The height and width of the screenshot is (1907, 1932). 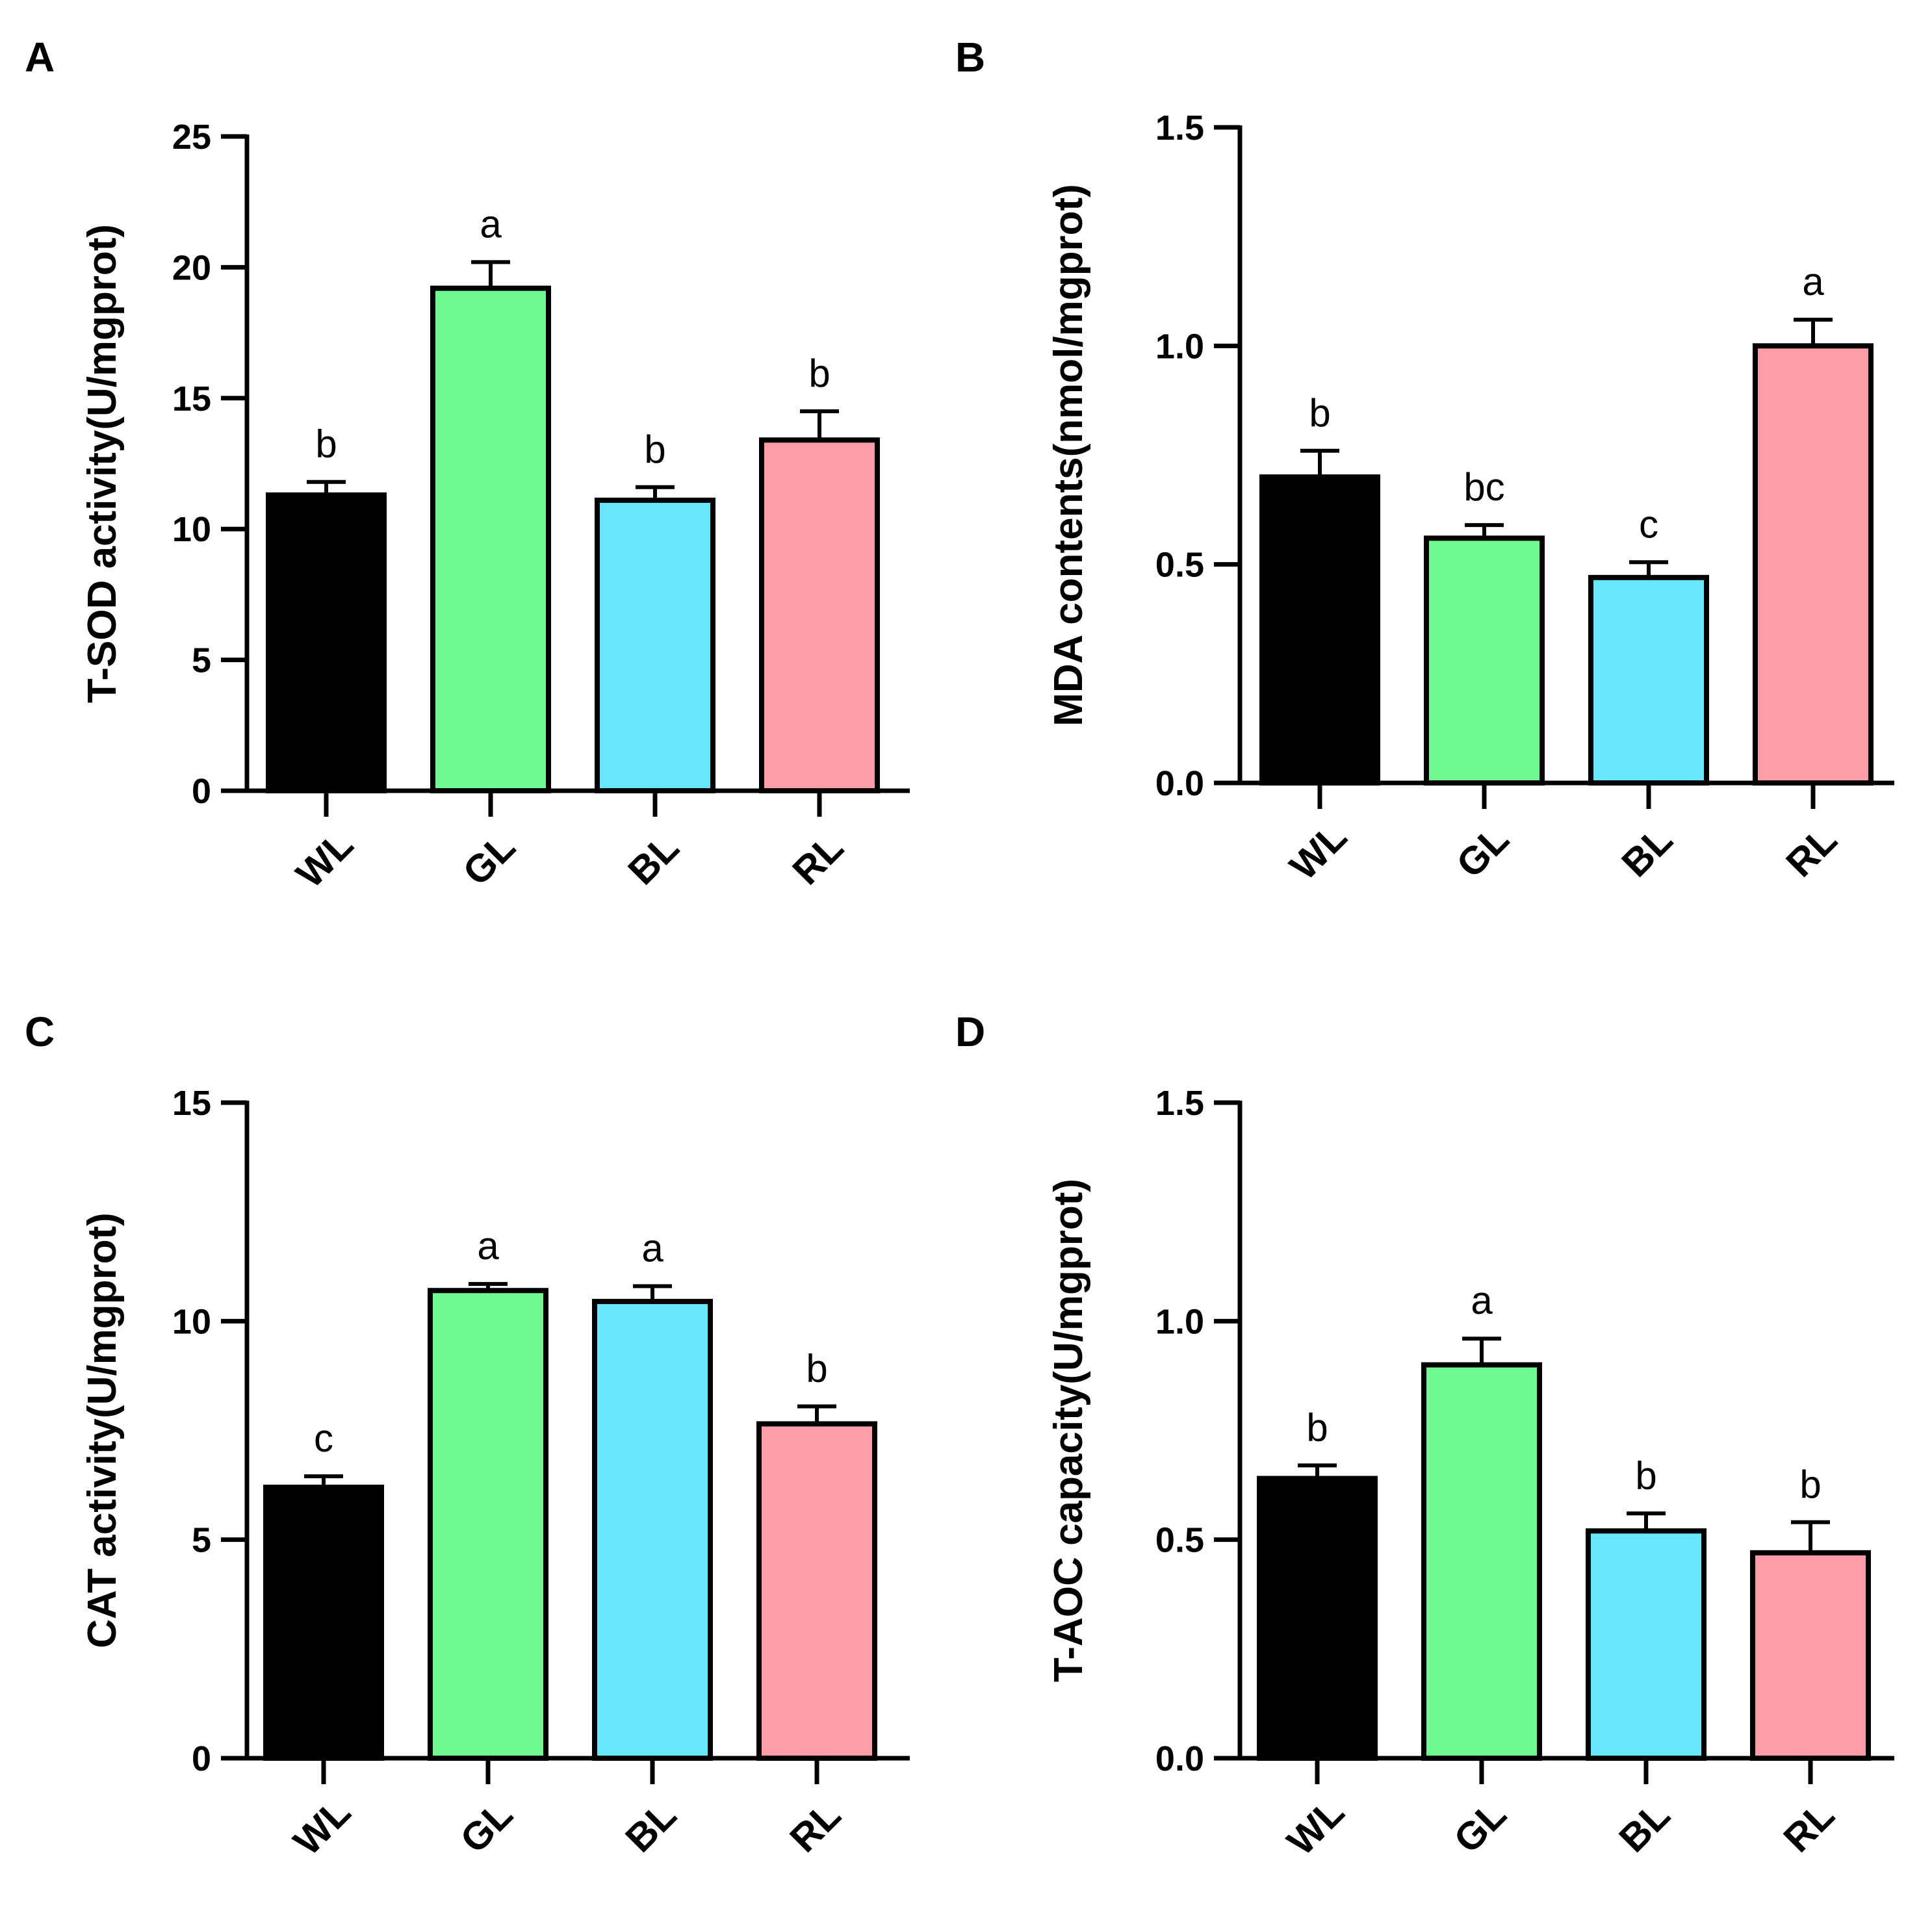 What do you see at coordinates (970, 1031) in the screenshot?
I see `panel-letter: D` at bounding box center [970, 1031].